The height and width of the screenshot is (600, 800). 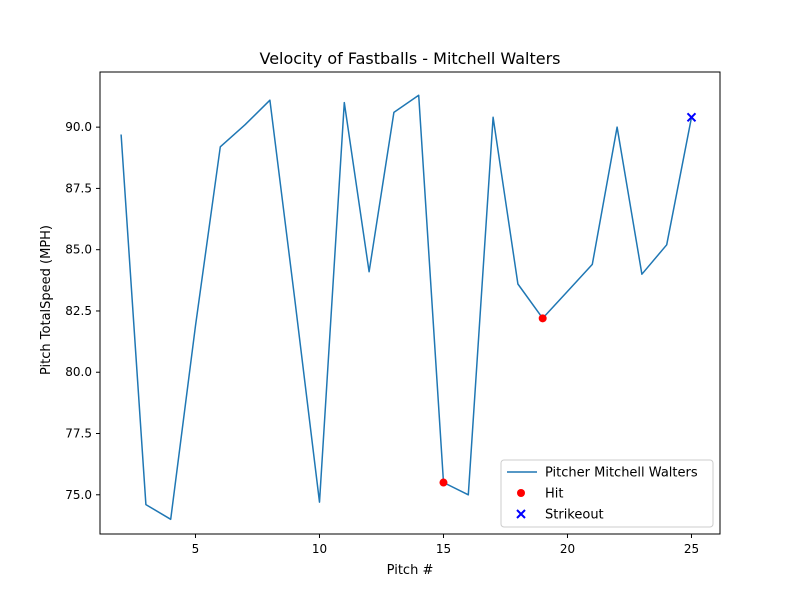 What do you see at coordinates (46, 300) in the screenshot?
I see `y-axis-label: Pitch TotalSpeed (MPH)` at bounding box center [46, 300].